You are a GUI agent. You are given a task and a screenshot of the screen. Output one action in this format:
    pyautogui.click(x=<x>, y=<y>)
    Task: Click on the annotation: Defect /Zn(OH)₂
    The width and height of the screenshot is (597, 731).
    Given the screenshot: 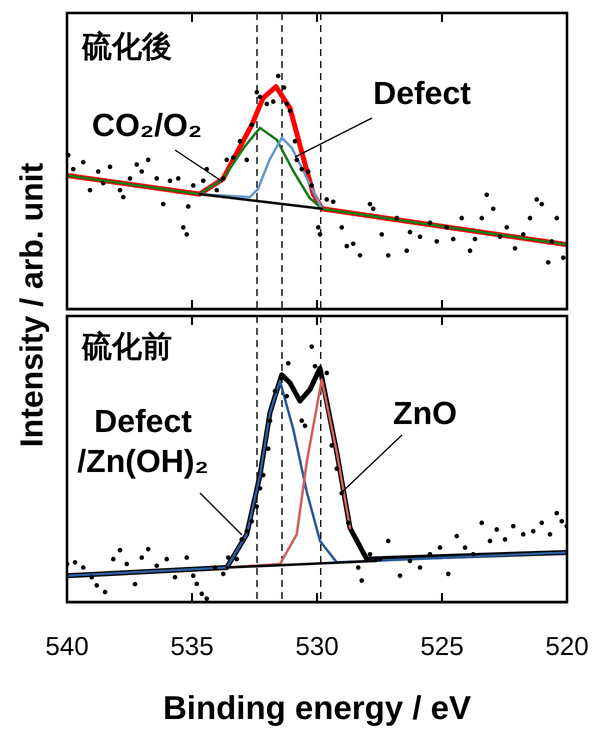 What is the action you would take?
    pyautogui.click(x=143, y=440)
    